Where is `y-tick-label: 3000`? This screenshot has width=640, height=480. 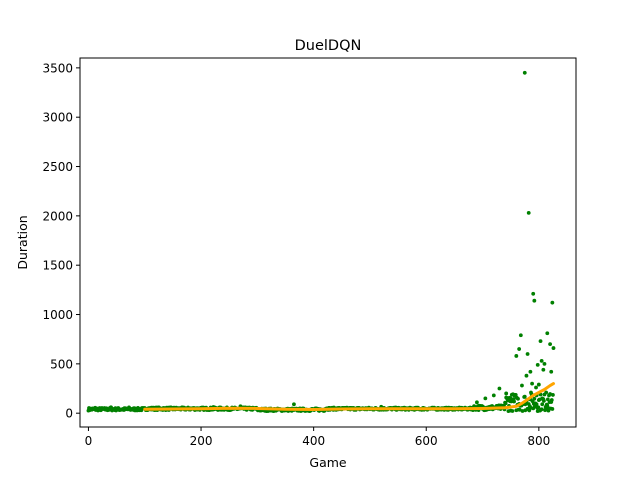
y-tick-label: 3000 is located at coordinates (57, 118).